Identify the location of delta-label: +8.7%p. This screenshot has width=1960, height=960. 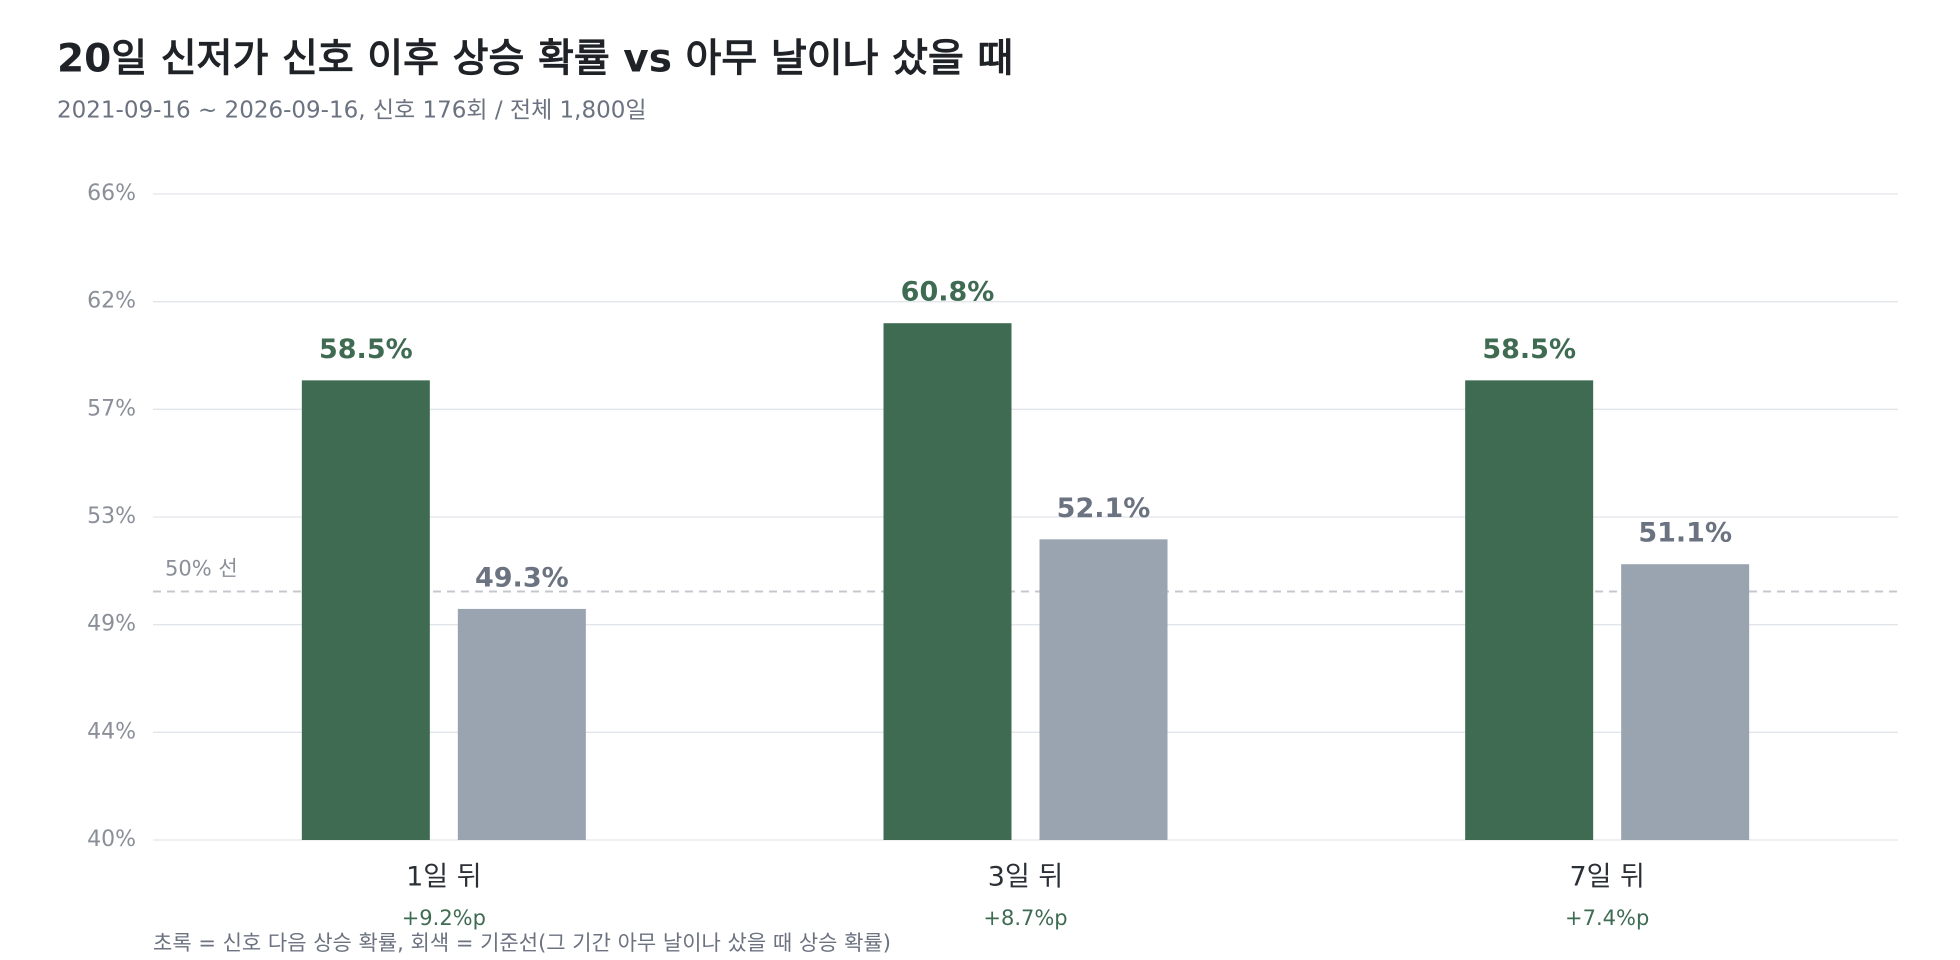
(1025, 918).